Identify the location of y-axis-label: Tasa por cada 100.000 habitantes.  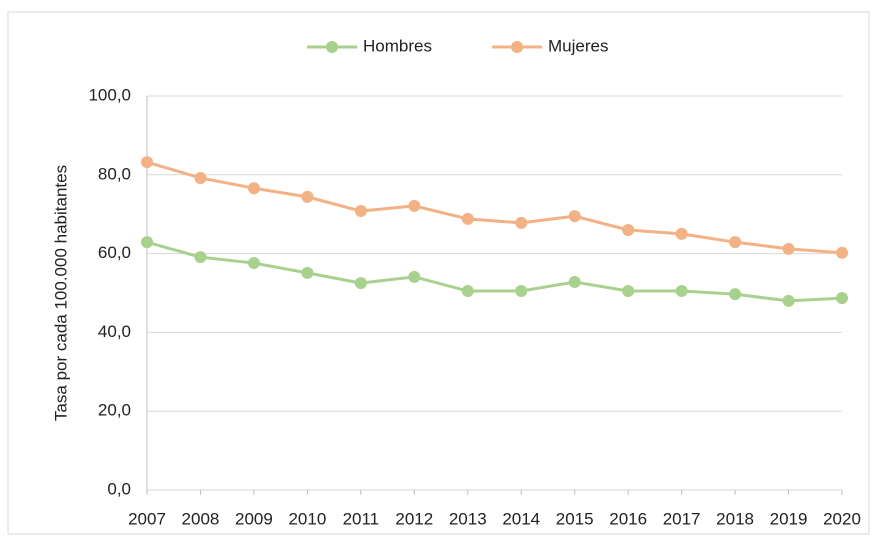
(60, 293).